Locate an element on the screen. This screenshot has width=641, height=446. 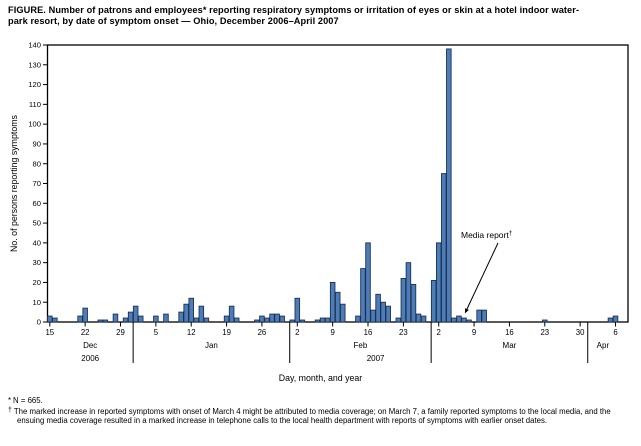
y-tick-label: 90 is located at coordinates (37, 144).